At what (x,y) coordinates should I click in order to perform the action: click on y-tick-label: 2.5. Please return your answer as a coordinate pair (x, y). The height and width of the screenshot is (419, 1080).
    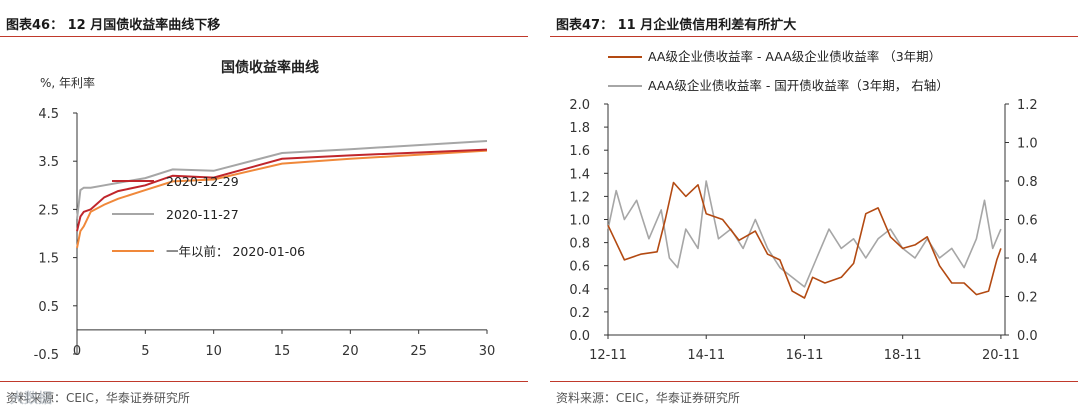
    Looking at the image, I should click on (48, 210).